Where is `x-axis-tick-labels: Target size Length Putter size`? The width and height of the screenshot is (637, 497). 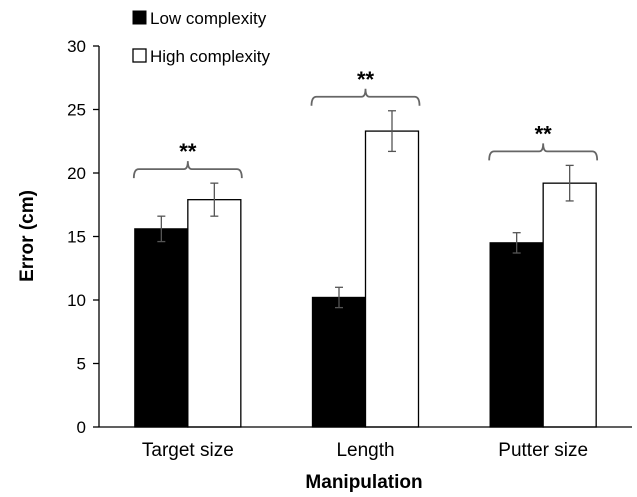 x-axis-tick-labels: Target size Length Putter size is located at coordinates (365, 450).